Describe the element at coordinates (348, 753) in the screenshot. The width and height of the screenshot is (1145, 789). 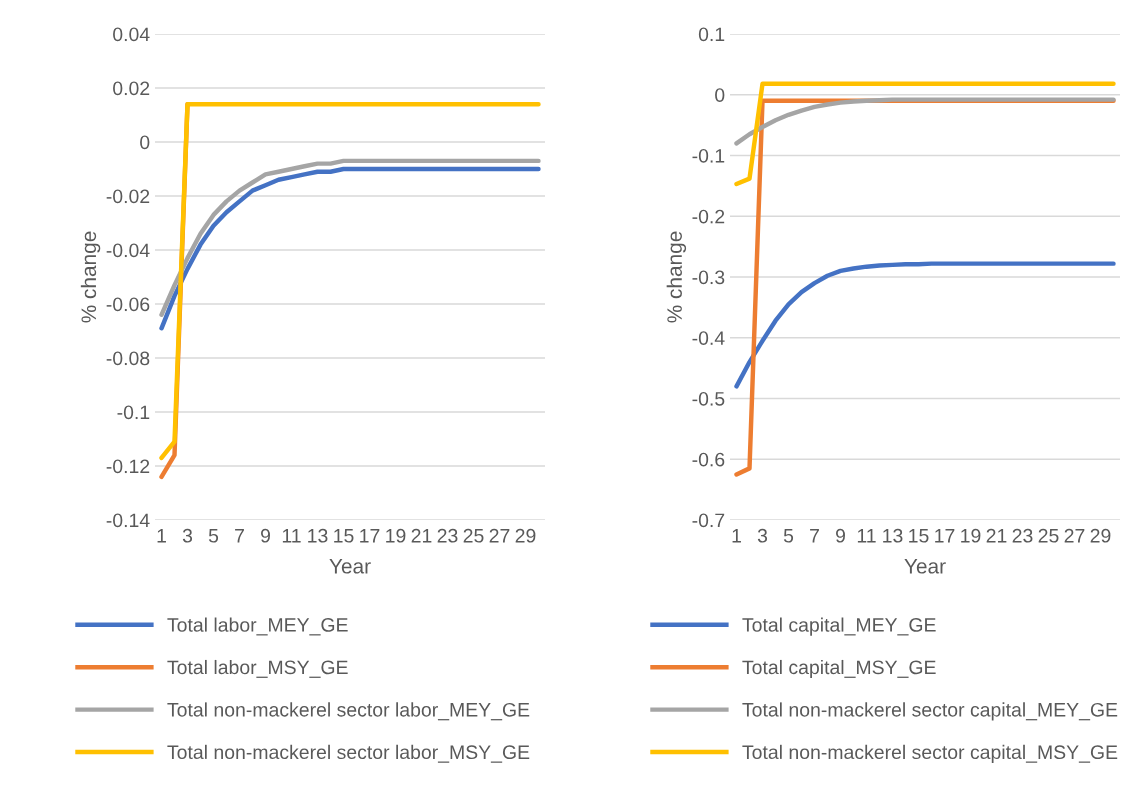
I see `legend-label: Total non-mackerel sector labor_MSY_GE` at that location.